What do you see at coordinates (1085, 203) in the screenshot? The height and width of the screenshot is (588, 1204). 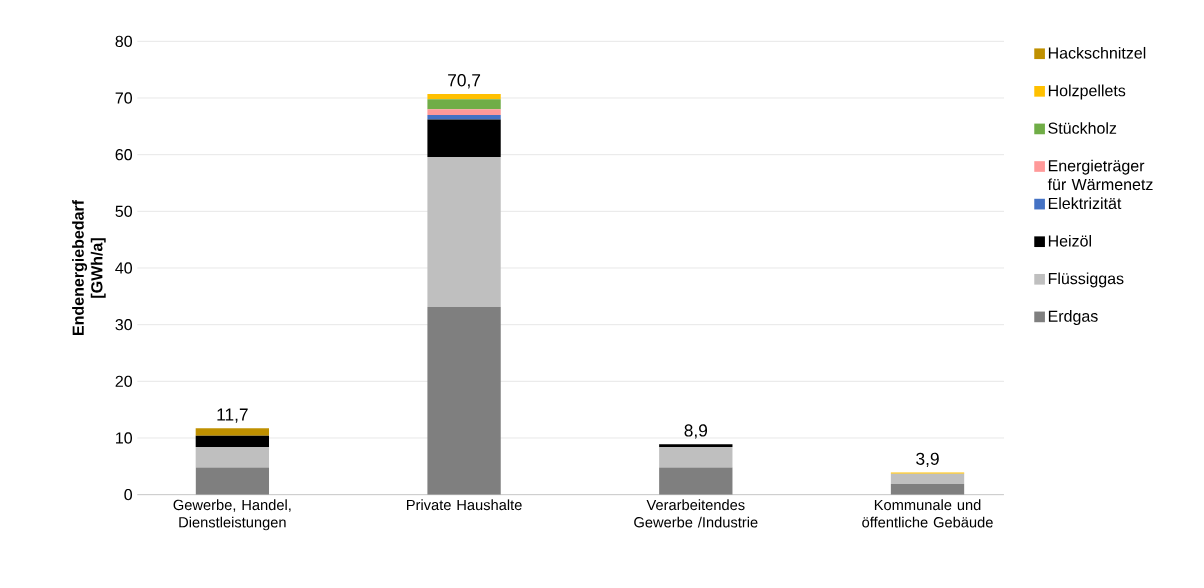 I see `legend-label: Elektrizität` at bounding box center [1085, 203].